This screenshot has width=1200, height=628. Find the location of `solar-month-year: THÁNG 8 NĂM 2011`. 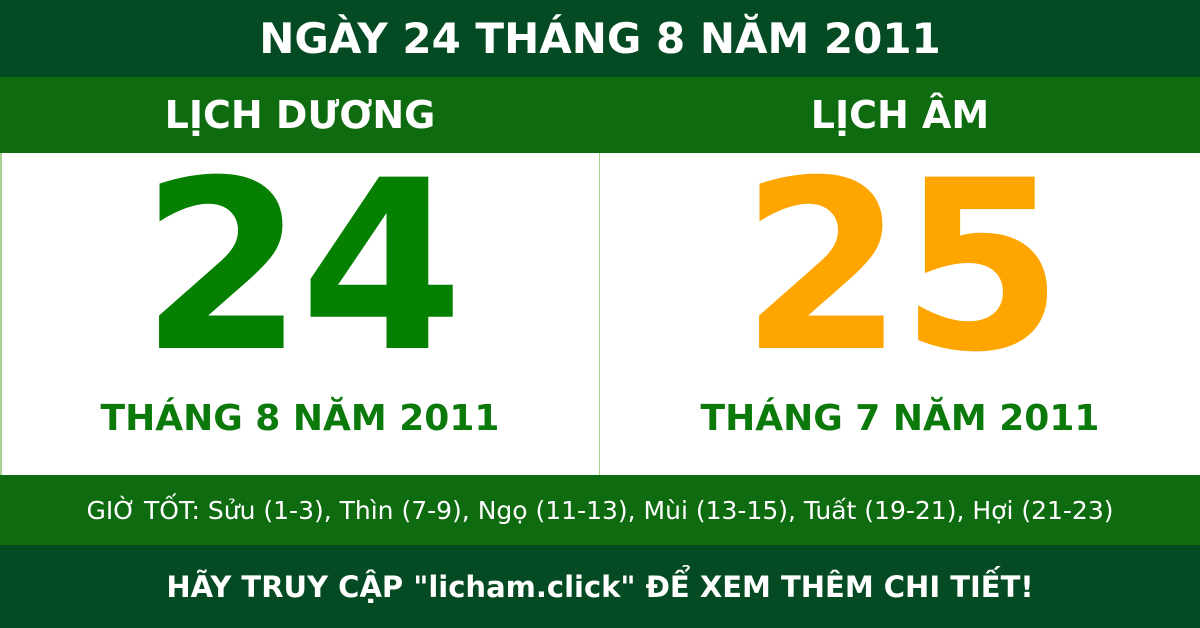

solar-month-year: THÁNG 8 NĂM 2011 is located at coordinates (300, 418).